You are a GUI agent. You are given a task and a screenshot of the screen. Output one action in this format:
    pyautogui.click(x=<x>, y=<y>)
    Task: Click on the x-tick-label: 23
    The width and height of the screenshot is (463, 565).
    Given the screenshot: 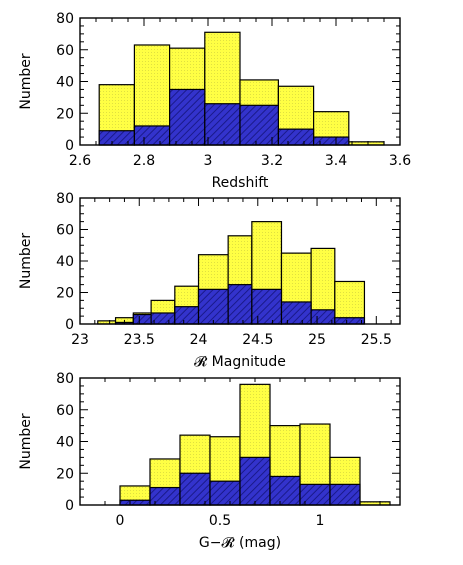 What is the action you would take?
    pyautogui.click(x=80, y=340)
    